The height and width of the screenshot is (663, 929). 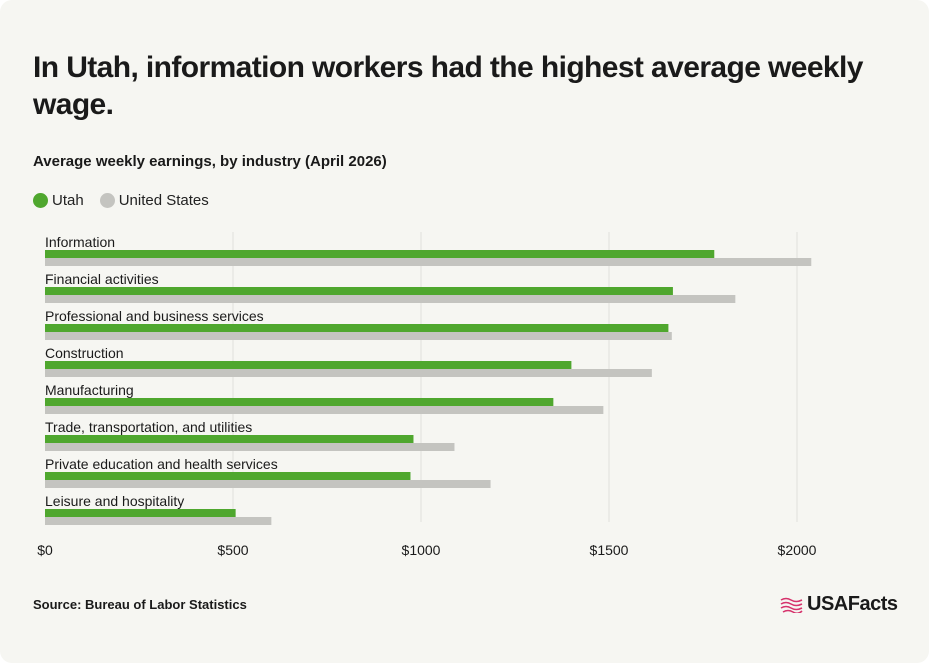 What do you see at coordinates (107, 200) in the screenshot?
I see `legend-swatch-united-states` at bounding box center [107, 200].